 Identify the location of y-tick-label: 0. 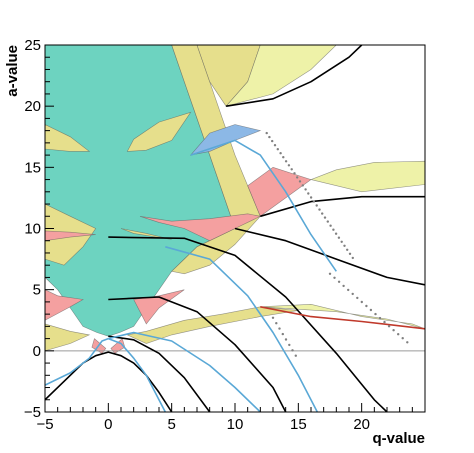
(37, 351).